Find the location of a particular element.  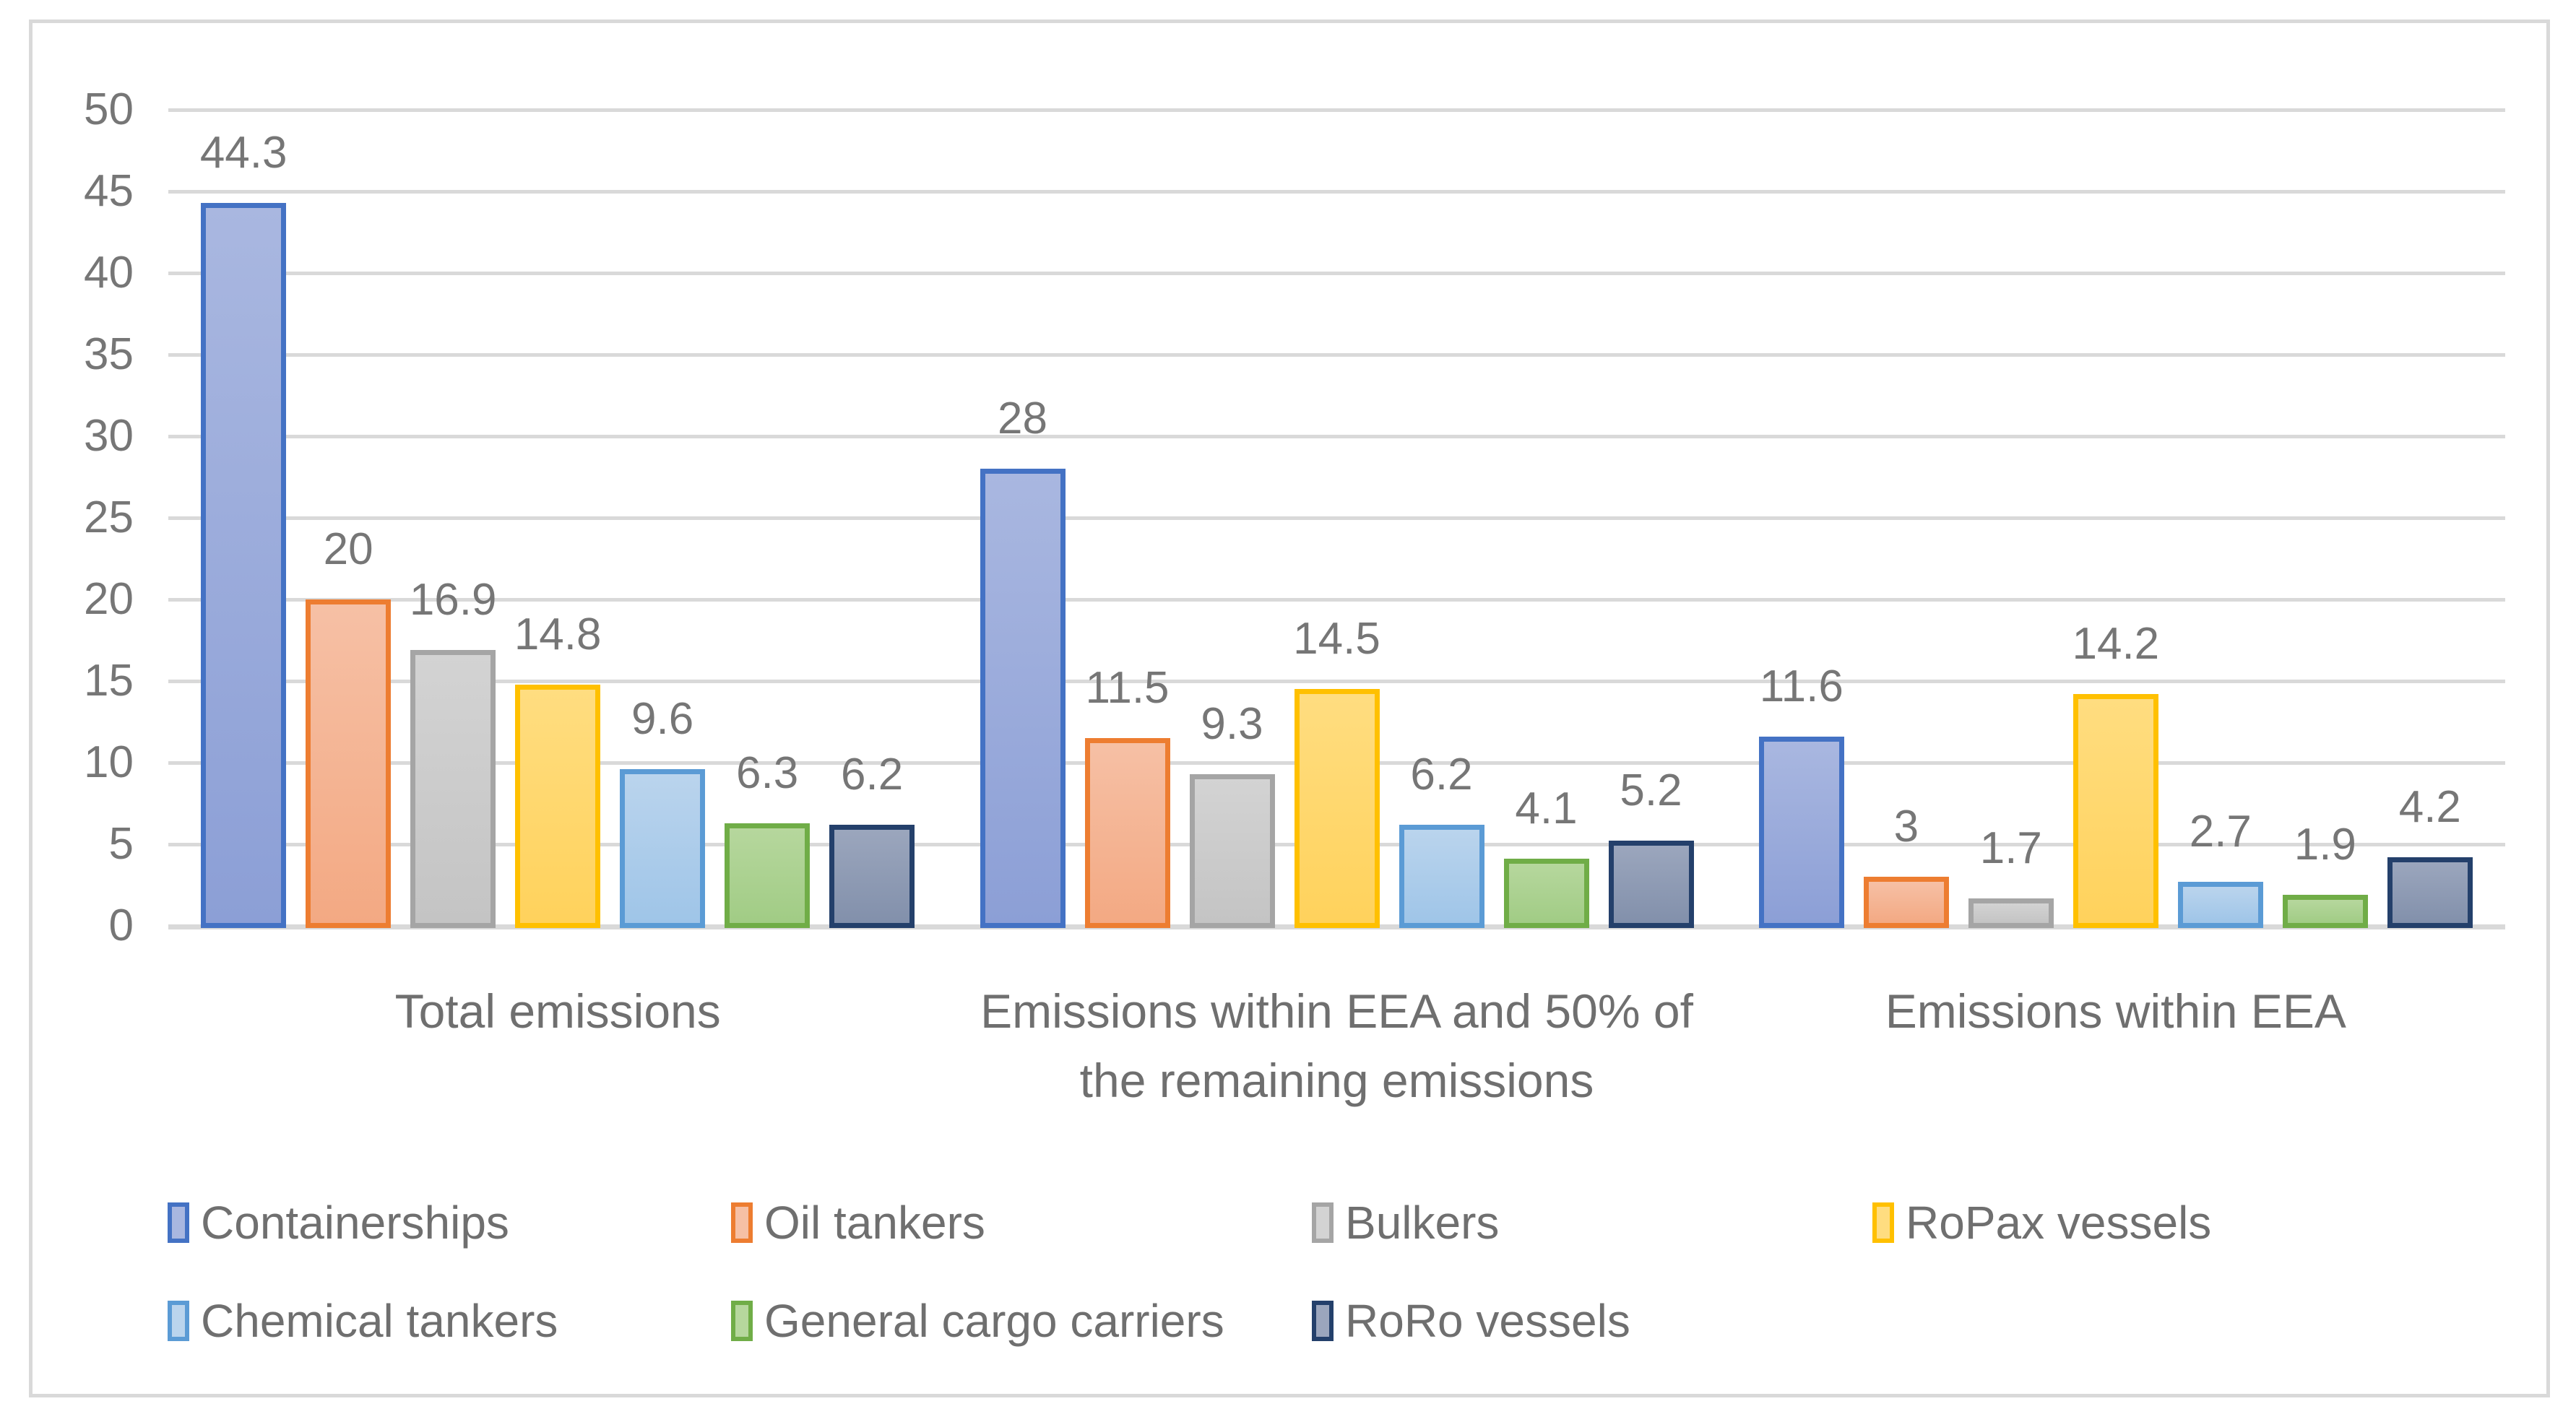

data-label: 6.3 is located at coordinates (767, 772).